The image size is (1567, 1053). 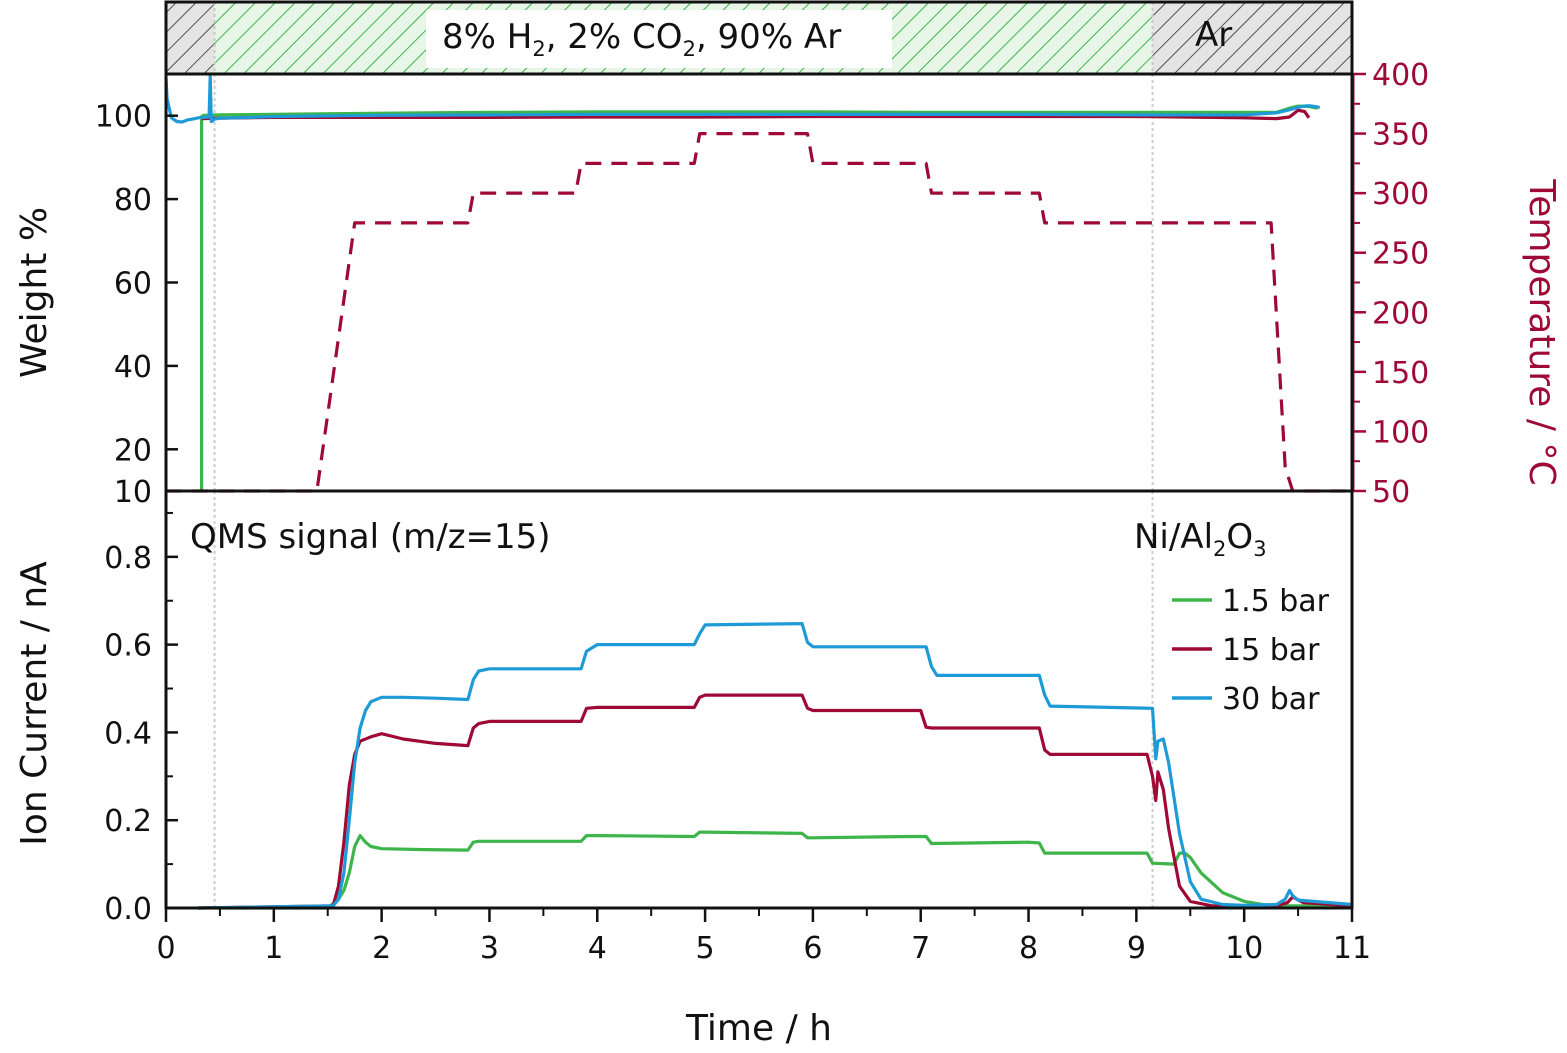 I want to click on gas-band-ar-label: Ar, so click(x=1213, y=35).